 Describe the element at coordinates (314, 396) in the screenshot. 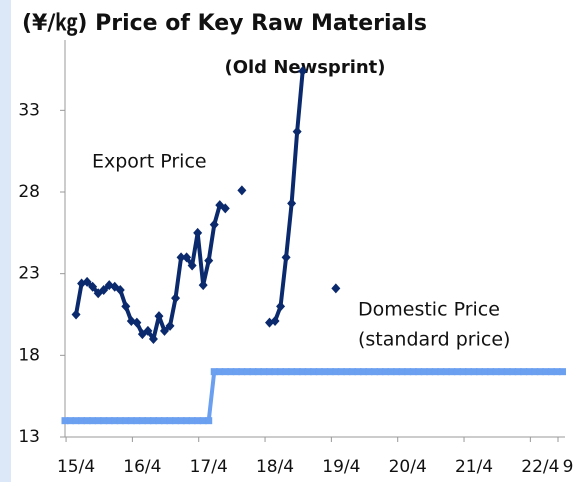

I see `series-line` at that location.